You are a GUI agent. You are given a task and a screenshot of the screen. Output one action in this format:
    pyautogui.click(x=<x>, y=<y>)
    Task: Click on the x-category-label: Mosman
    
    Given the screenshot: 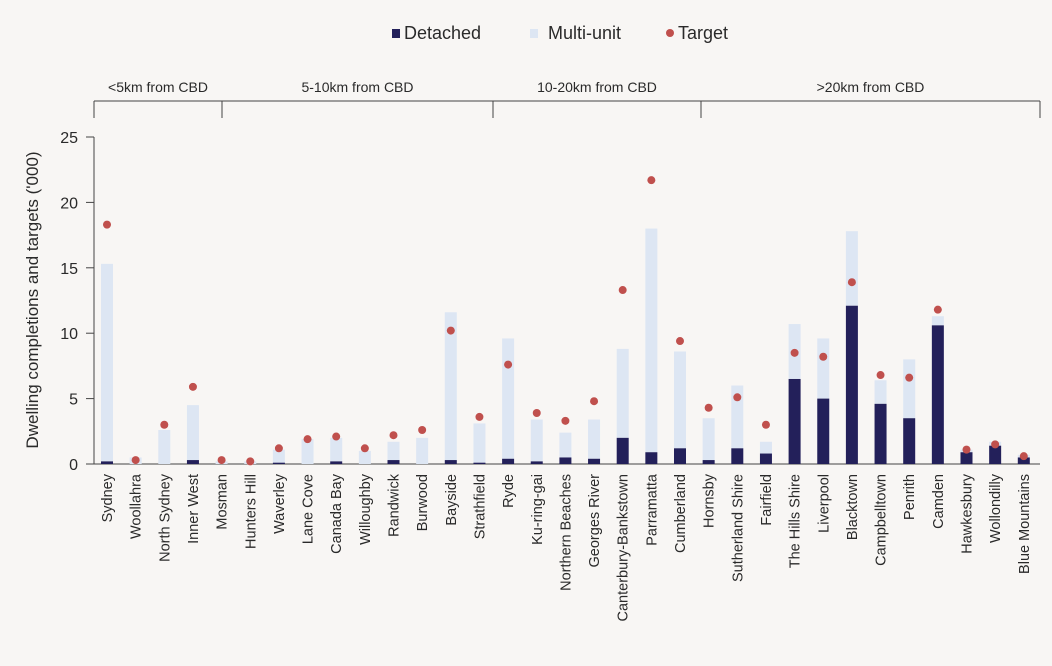 What is the action you would take?
    pyautogui.click(x=223, y=502)
    